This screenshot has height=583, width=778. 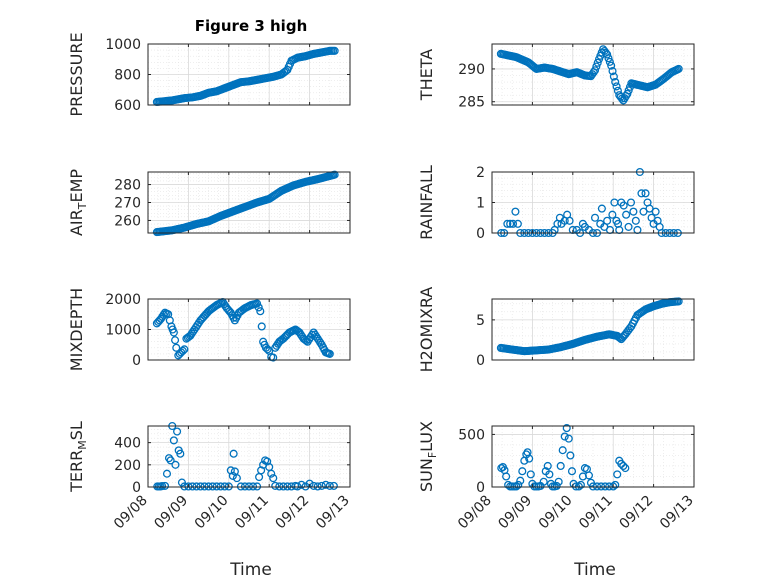 What do you see at coordinates (250, 570) in the screenshot?
I see `x-axis-label-left: Time` at bounding box center [250, 570].